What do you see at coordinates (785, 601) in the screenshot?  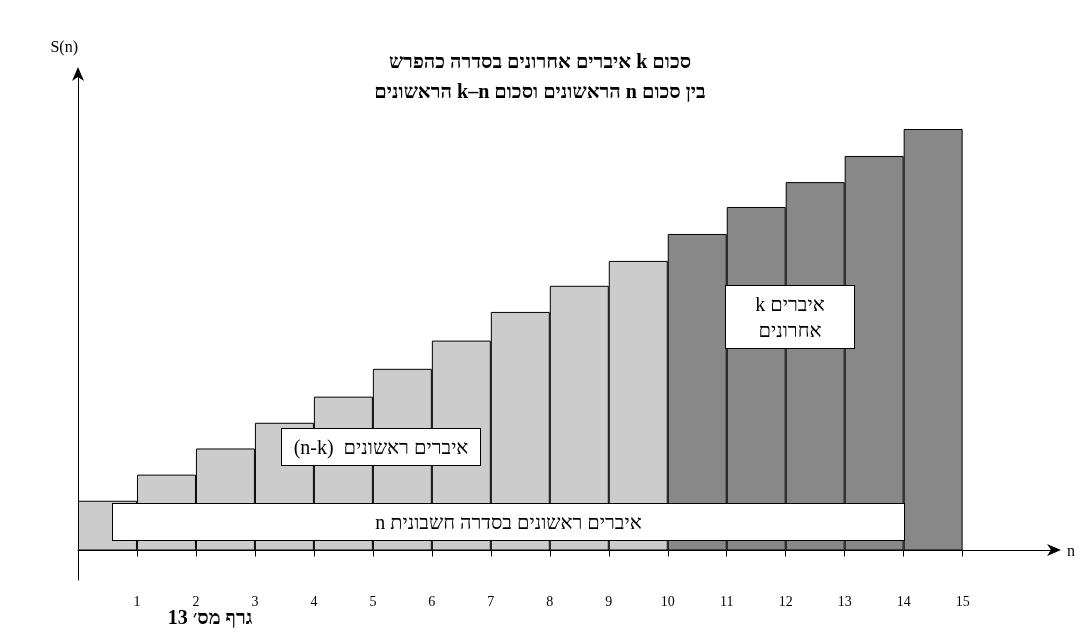 I see `x-tick-label: 12` at bounding box center [785, 601].